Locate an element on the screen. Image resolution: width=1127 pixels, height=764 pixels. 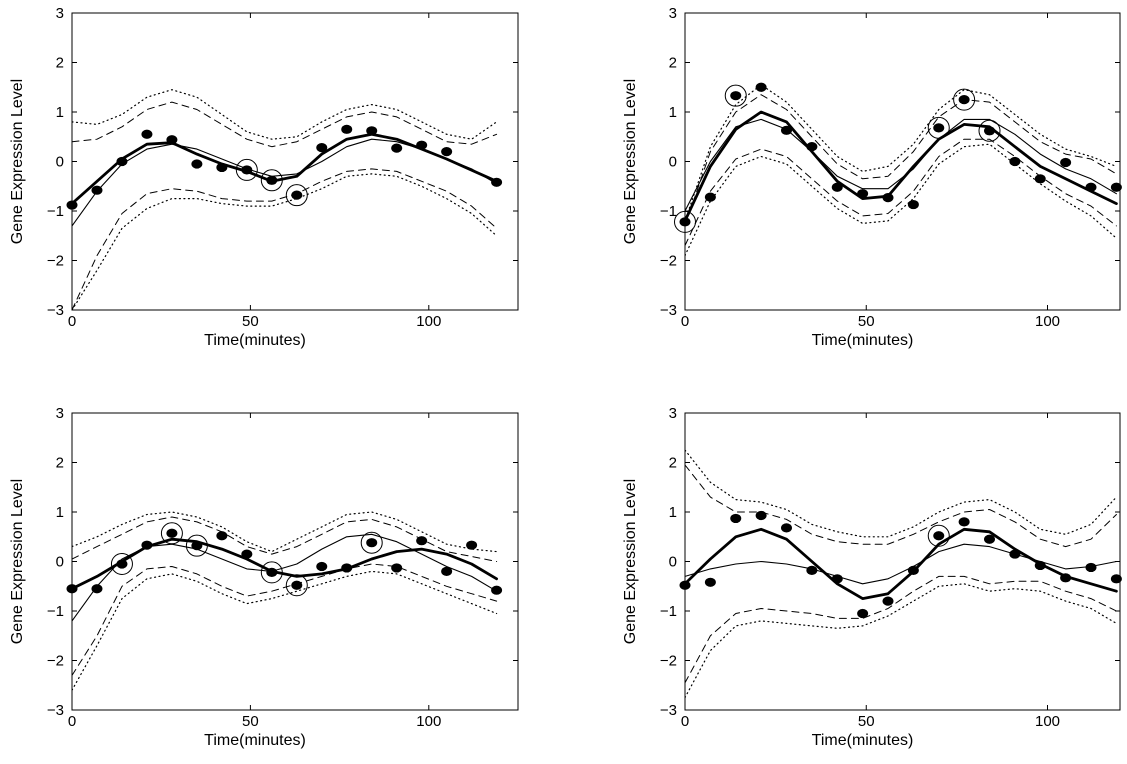
y-axis-label: Gene Expression Level is located at coordinates (630, 161).